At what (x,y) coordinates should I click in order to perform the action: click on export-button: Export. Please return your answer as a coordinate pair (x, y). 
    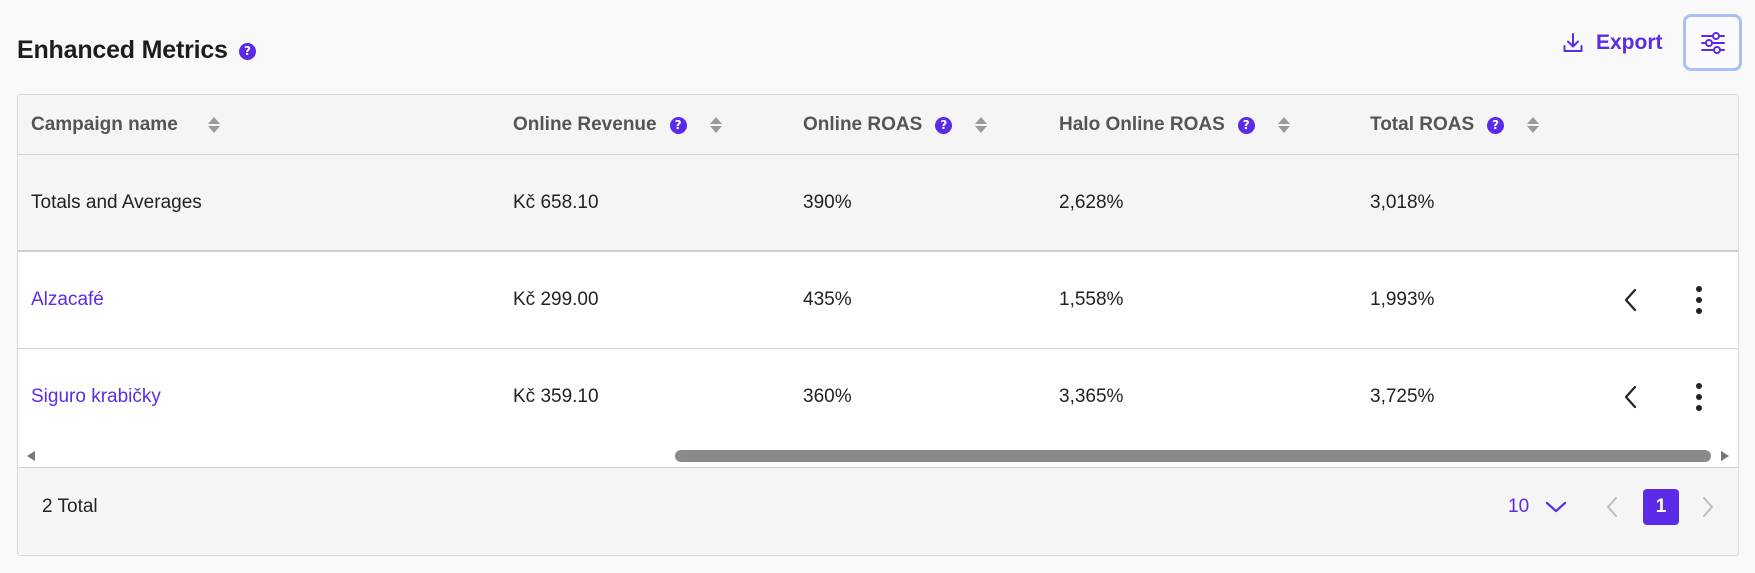
    Looking at the image, I should click on (1612, 43).